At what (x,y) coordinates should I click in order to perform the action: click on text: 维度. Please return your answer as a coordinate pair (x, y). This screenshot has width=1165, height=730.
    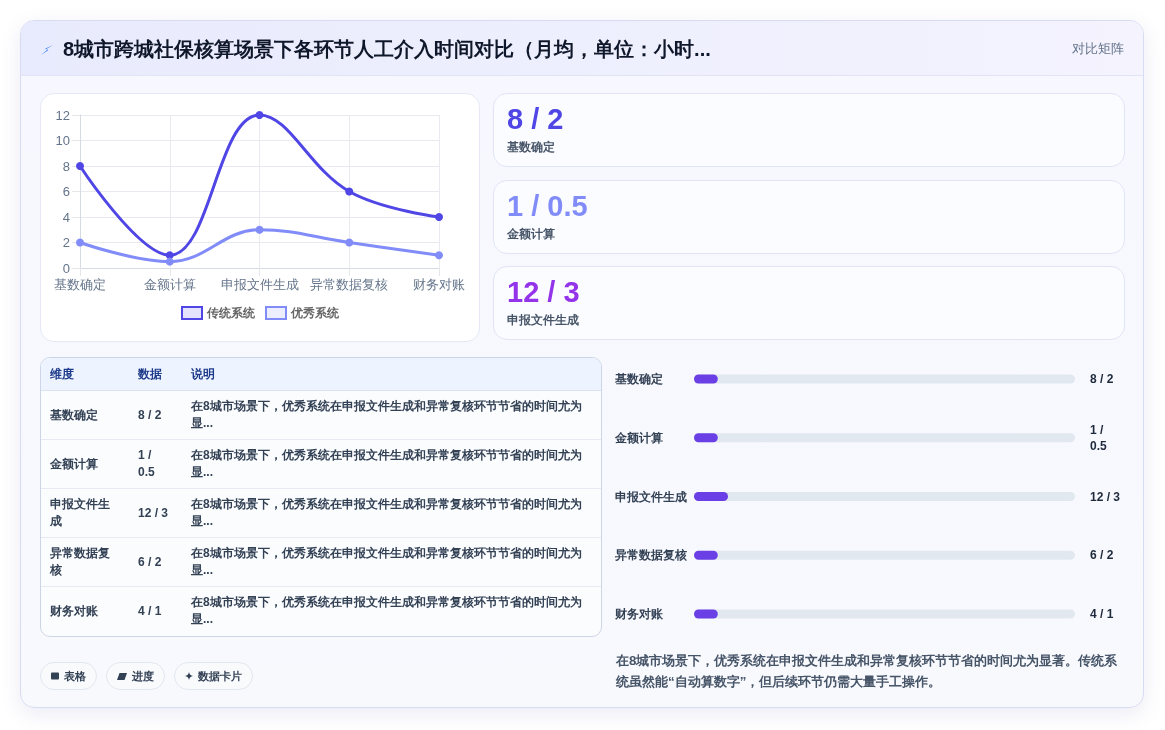
    Looking at the image, I should click on (85, 374).